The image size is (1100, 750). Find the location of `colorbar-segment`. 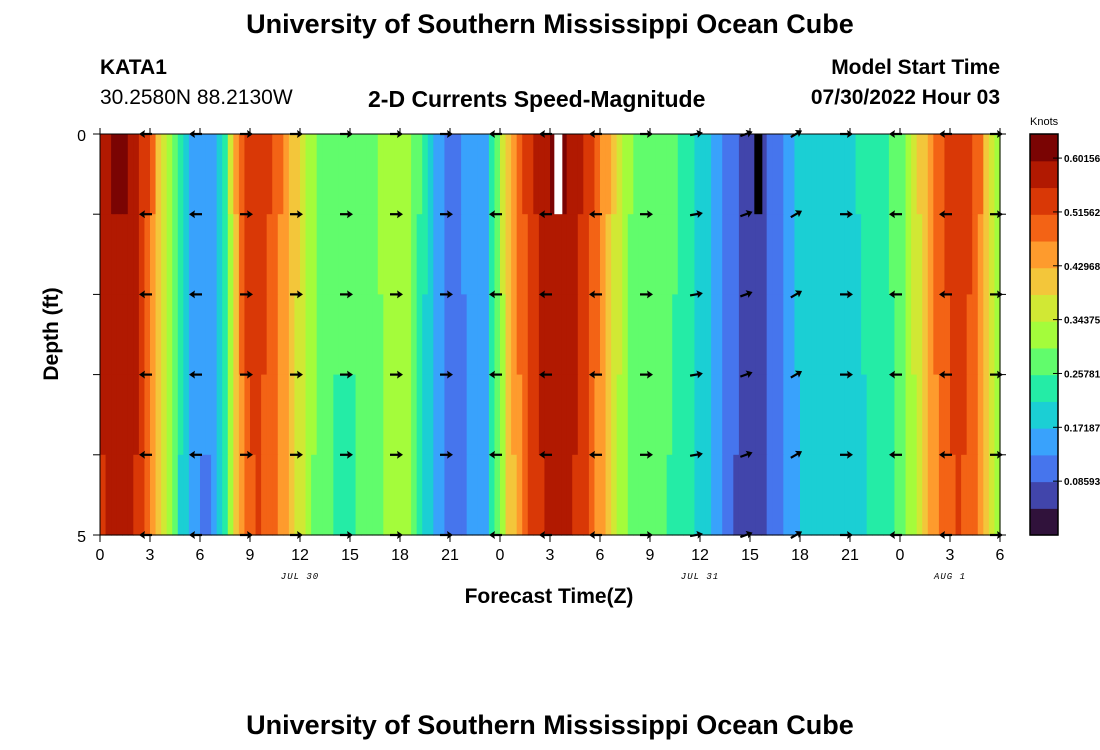

colorbar-segment is located at coordinates (1044, 174).